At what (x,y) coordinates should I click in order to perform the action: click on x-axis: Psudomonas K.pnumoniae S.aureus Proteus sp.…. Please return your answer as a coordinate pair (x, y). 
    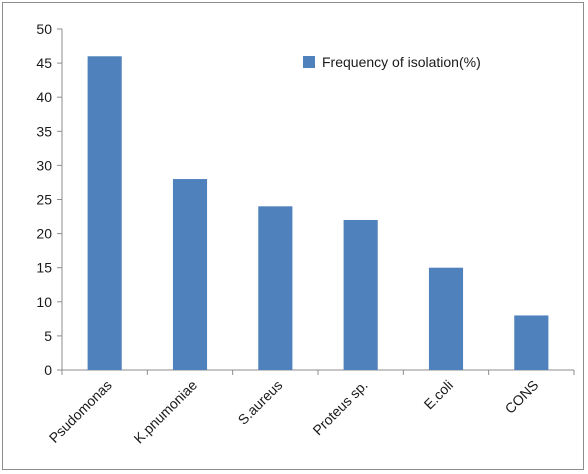
    Looking at the image, I should click on (310, 408).